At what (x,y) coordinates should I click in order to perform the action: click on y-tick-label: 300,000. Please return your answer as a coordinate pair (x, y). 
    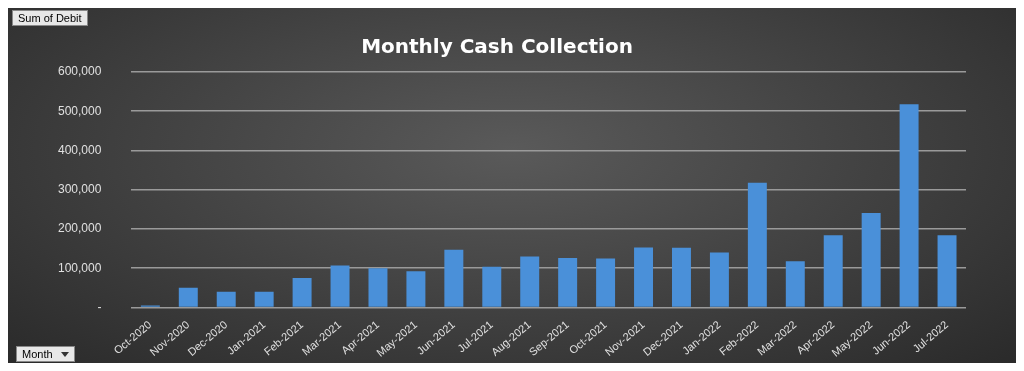
    Looking at the image, I should click on (79, 189).